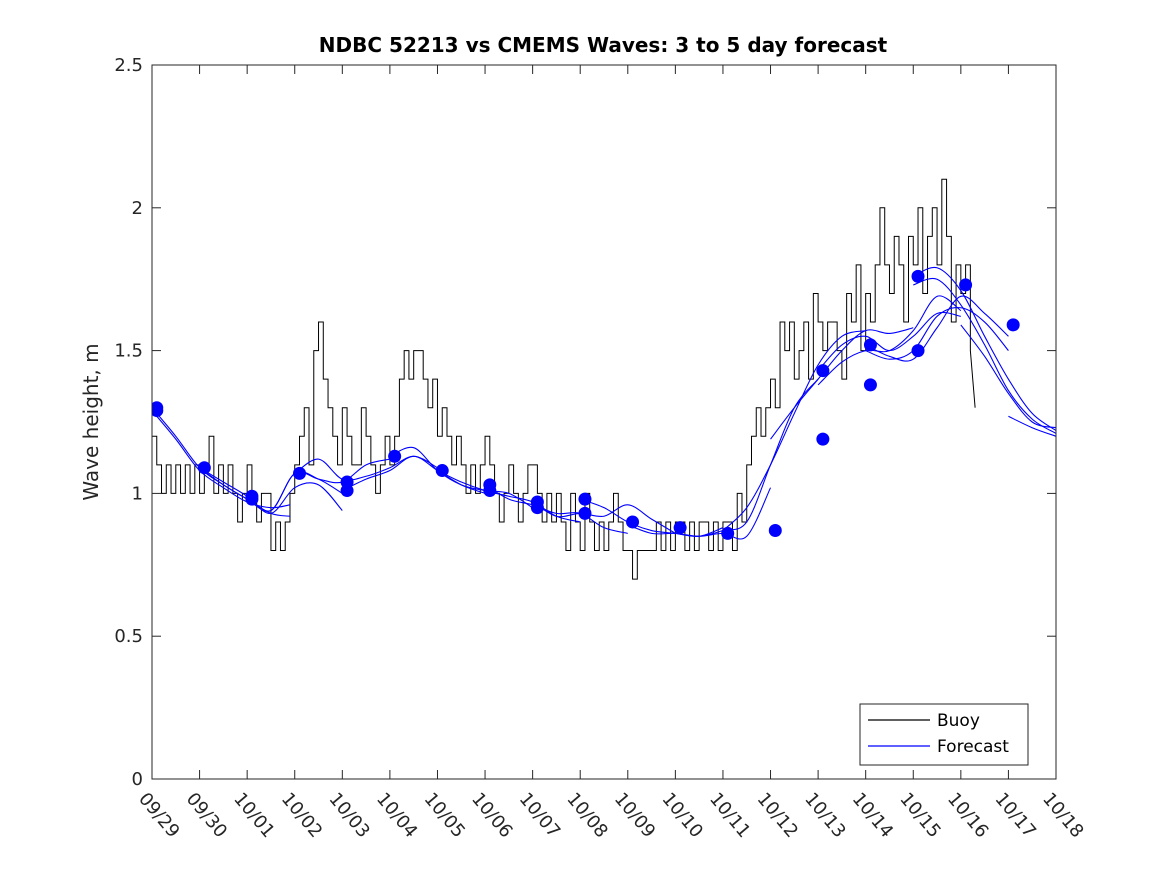  Describe the element at coordinates (137, 779) in the screenshot. I see `y-tick-label: 0` at that location.